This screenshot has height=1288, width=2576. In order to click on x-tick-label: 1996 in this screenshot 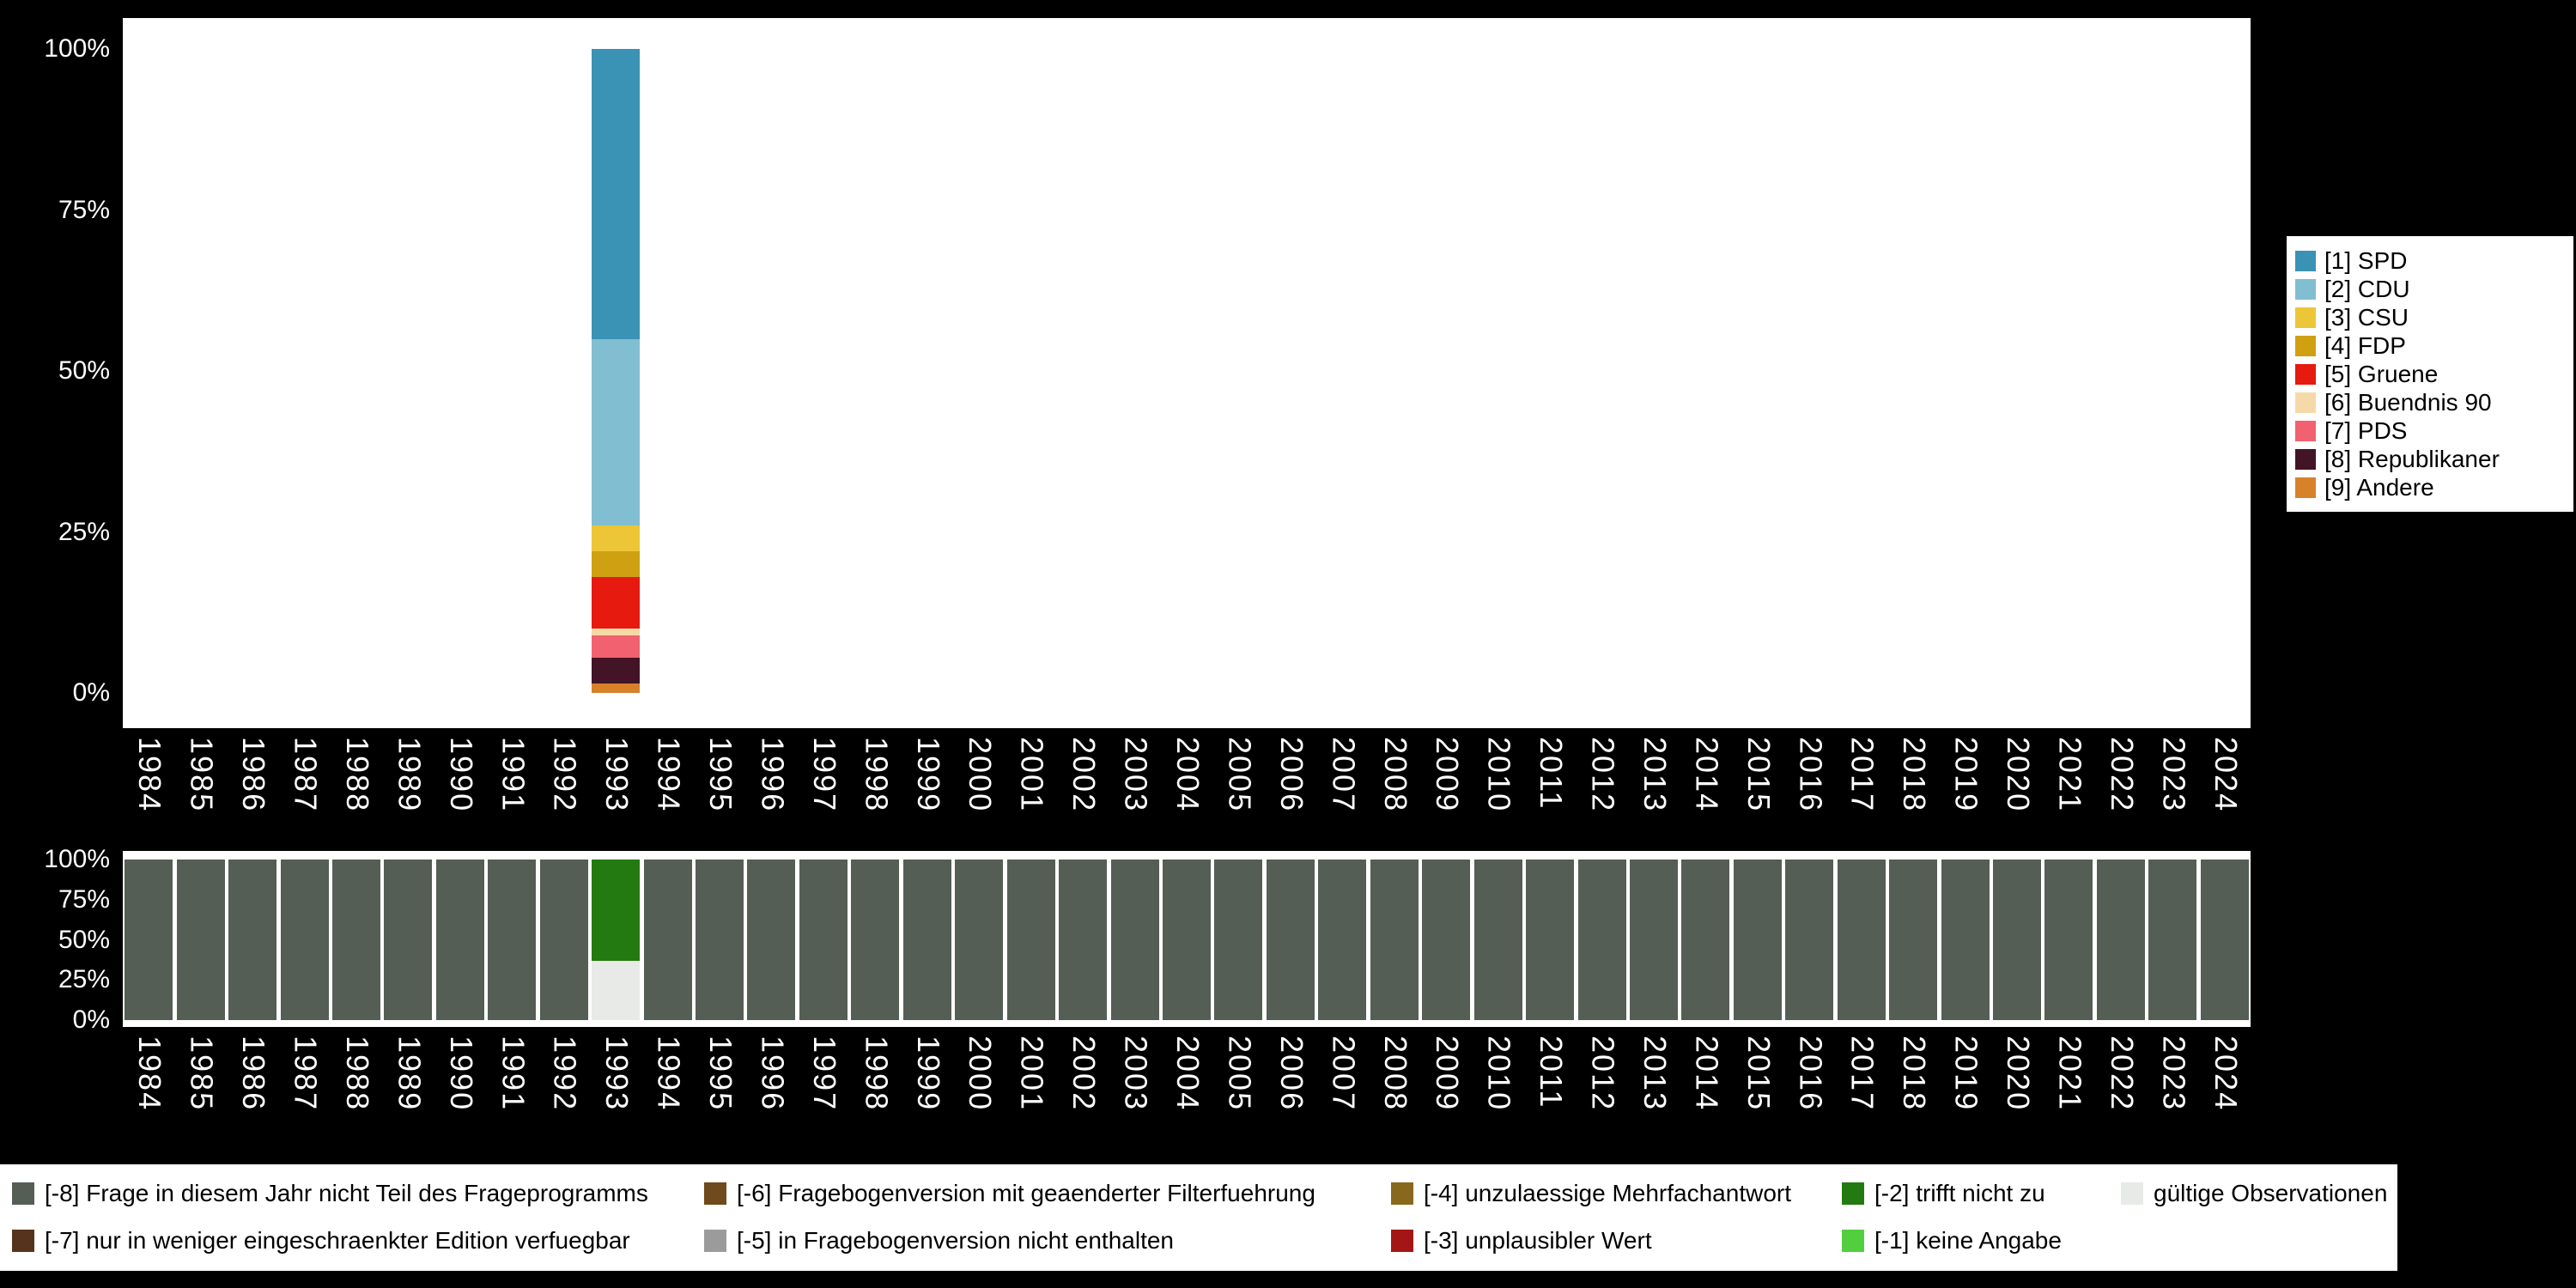, I will do `click(773, 775)`.